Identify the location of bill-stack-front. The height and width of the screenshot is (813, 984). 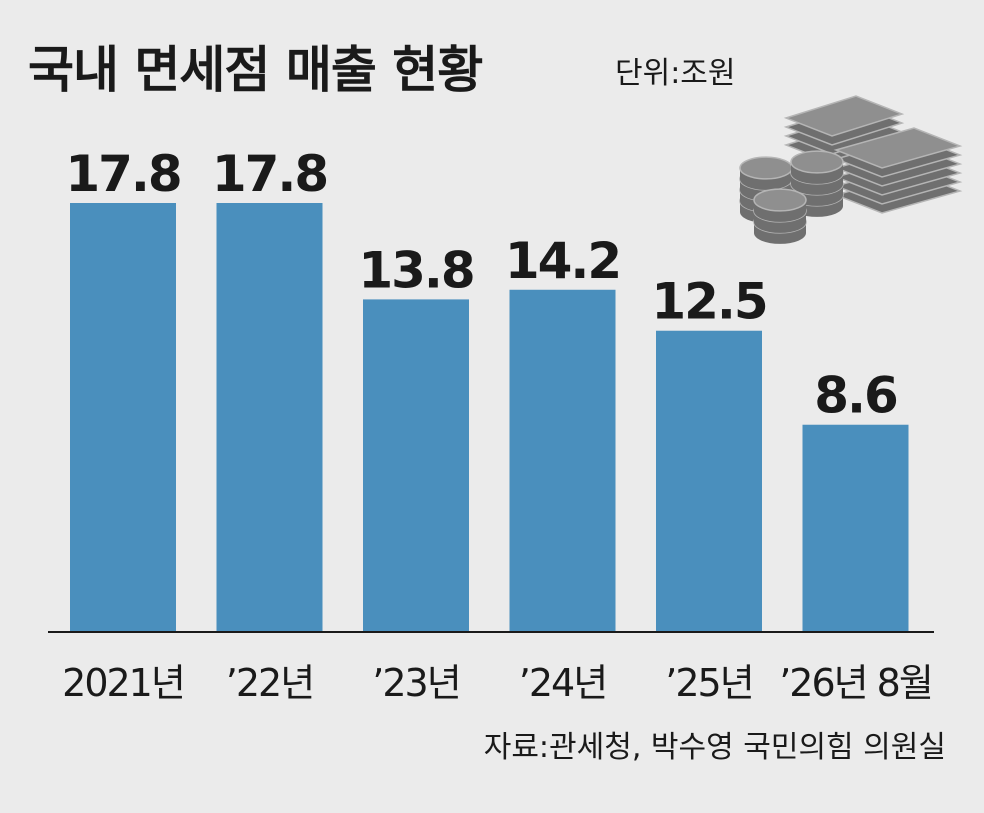
(898, 170).